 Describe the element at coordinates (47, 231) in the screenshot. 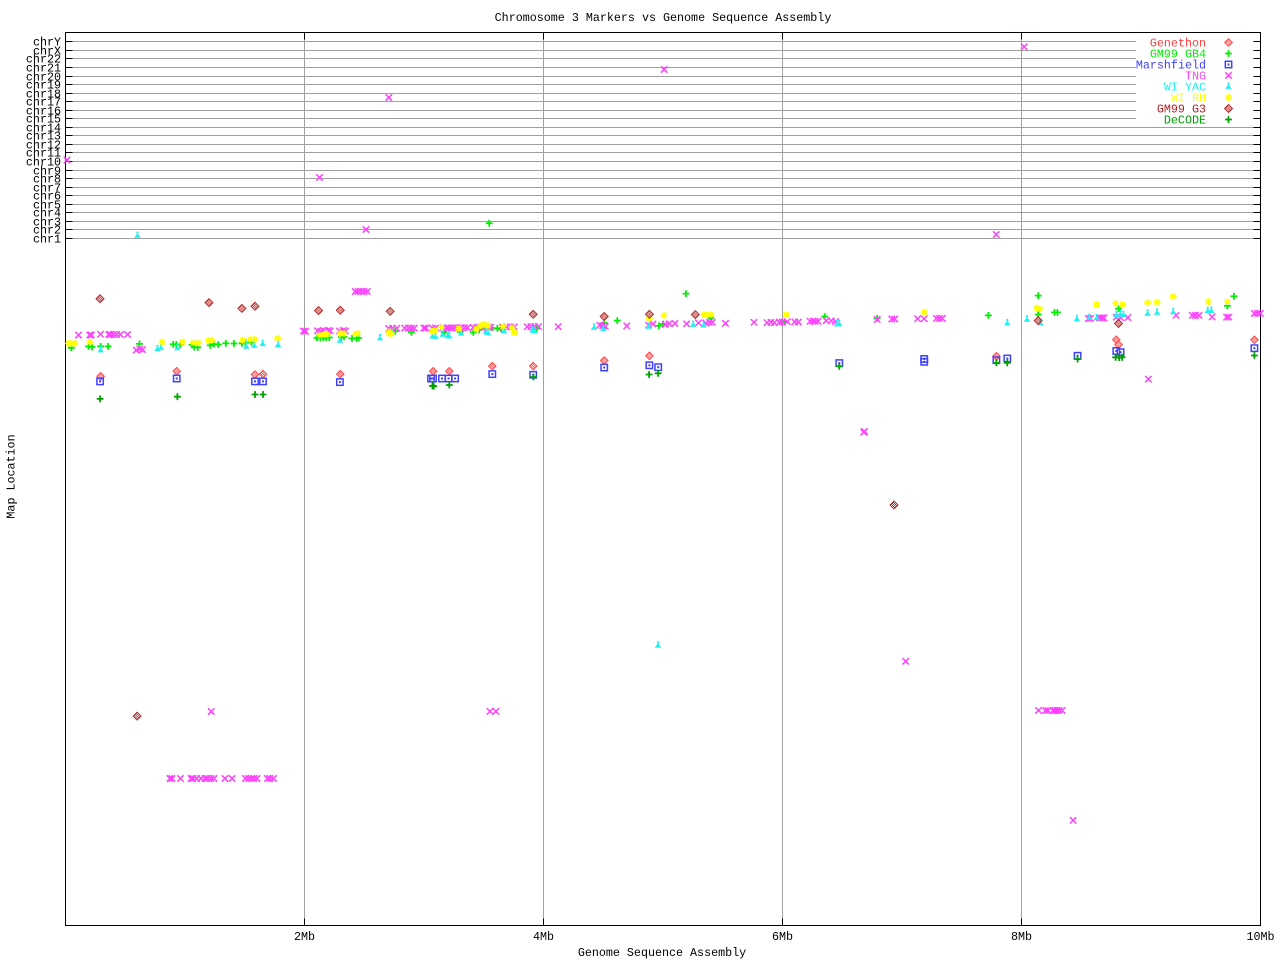

I see `svg-text: chr2` at that location.